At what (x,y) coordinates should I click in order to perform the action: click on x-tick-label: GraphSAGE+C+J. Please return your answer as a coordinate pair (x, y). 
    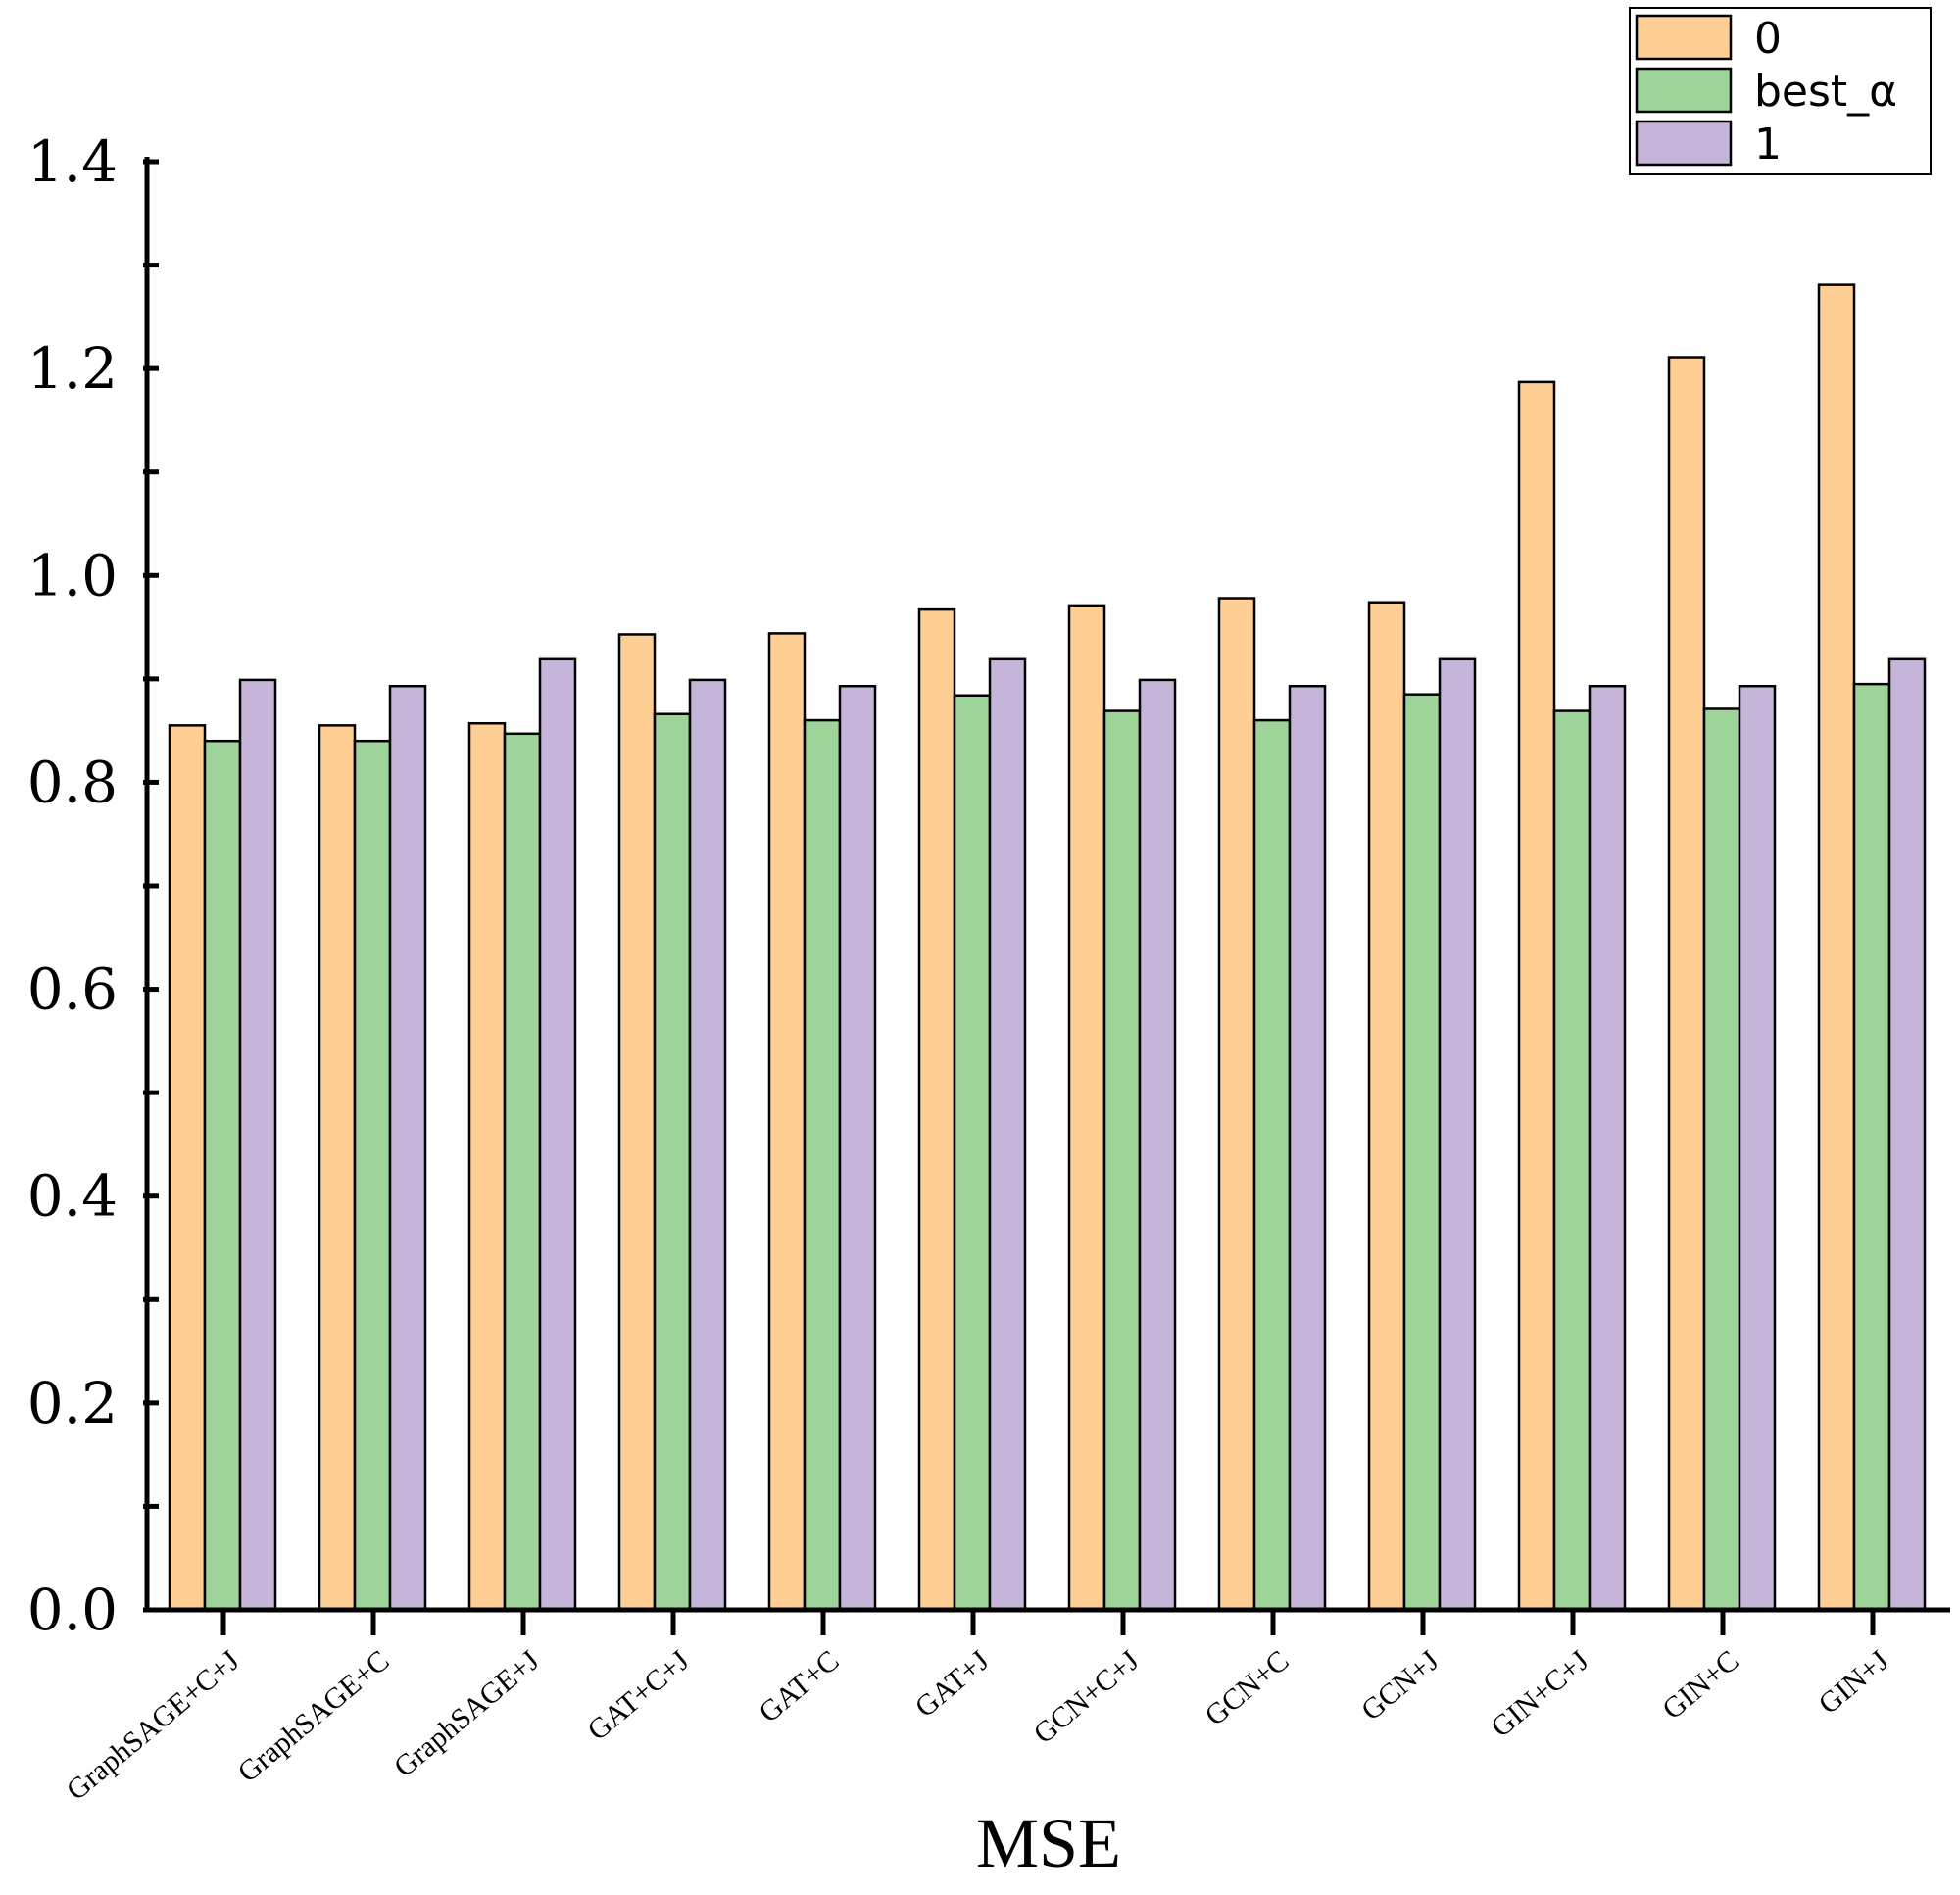
    Looking at the image, I should click on (153, 1725).